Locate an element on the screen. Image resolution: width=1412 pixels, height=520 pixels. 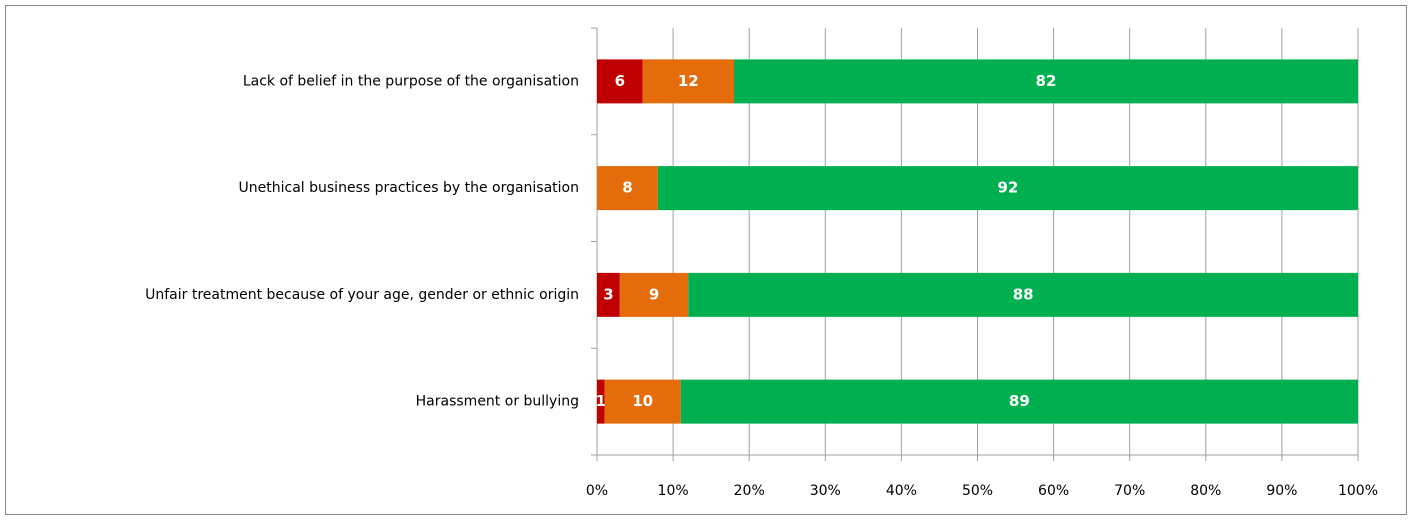
value-label: 3 is located at coordinates (608, 294).